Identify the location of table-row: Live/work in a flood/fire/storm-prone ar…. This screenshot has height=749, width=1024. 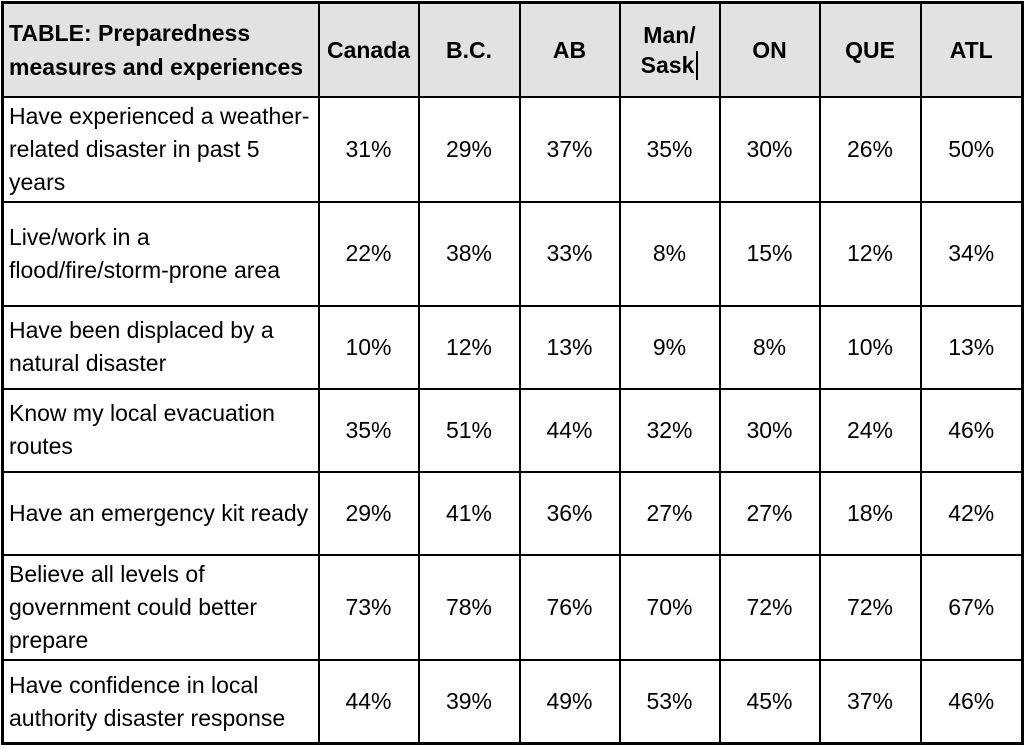
(512, 254).